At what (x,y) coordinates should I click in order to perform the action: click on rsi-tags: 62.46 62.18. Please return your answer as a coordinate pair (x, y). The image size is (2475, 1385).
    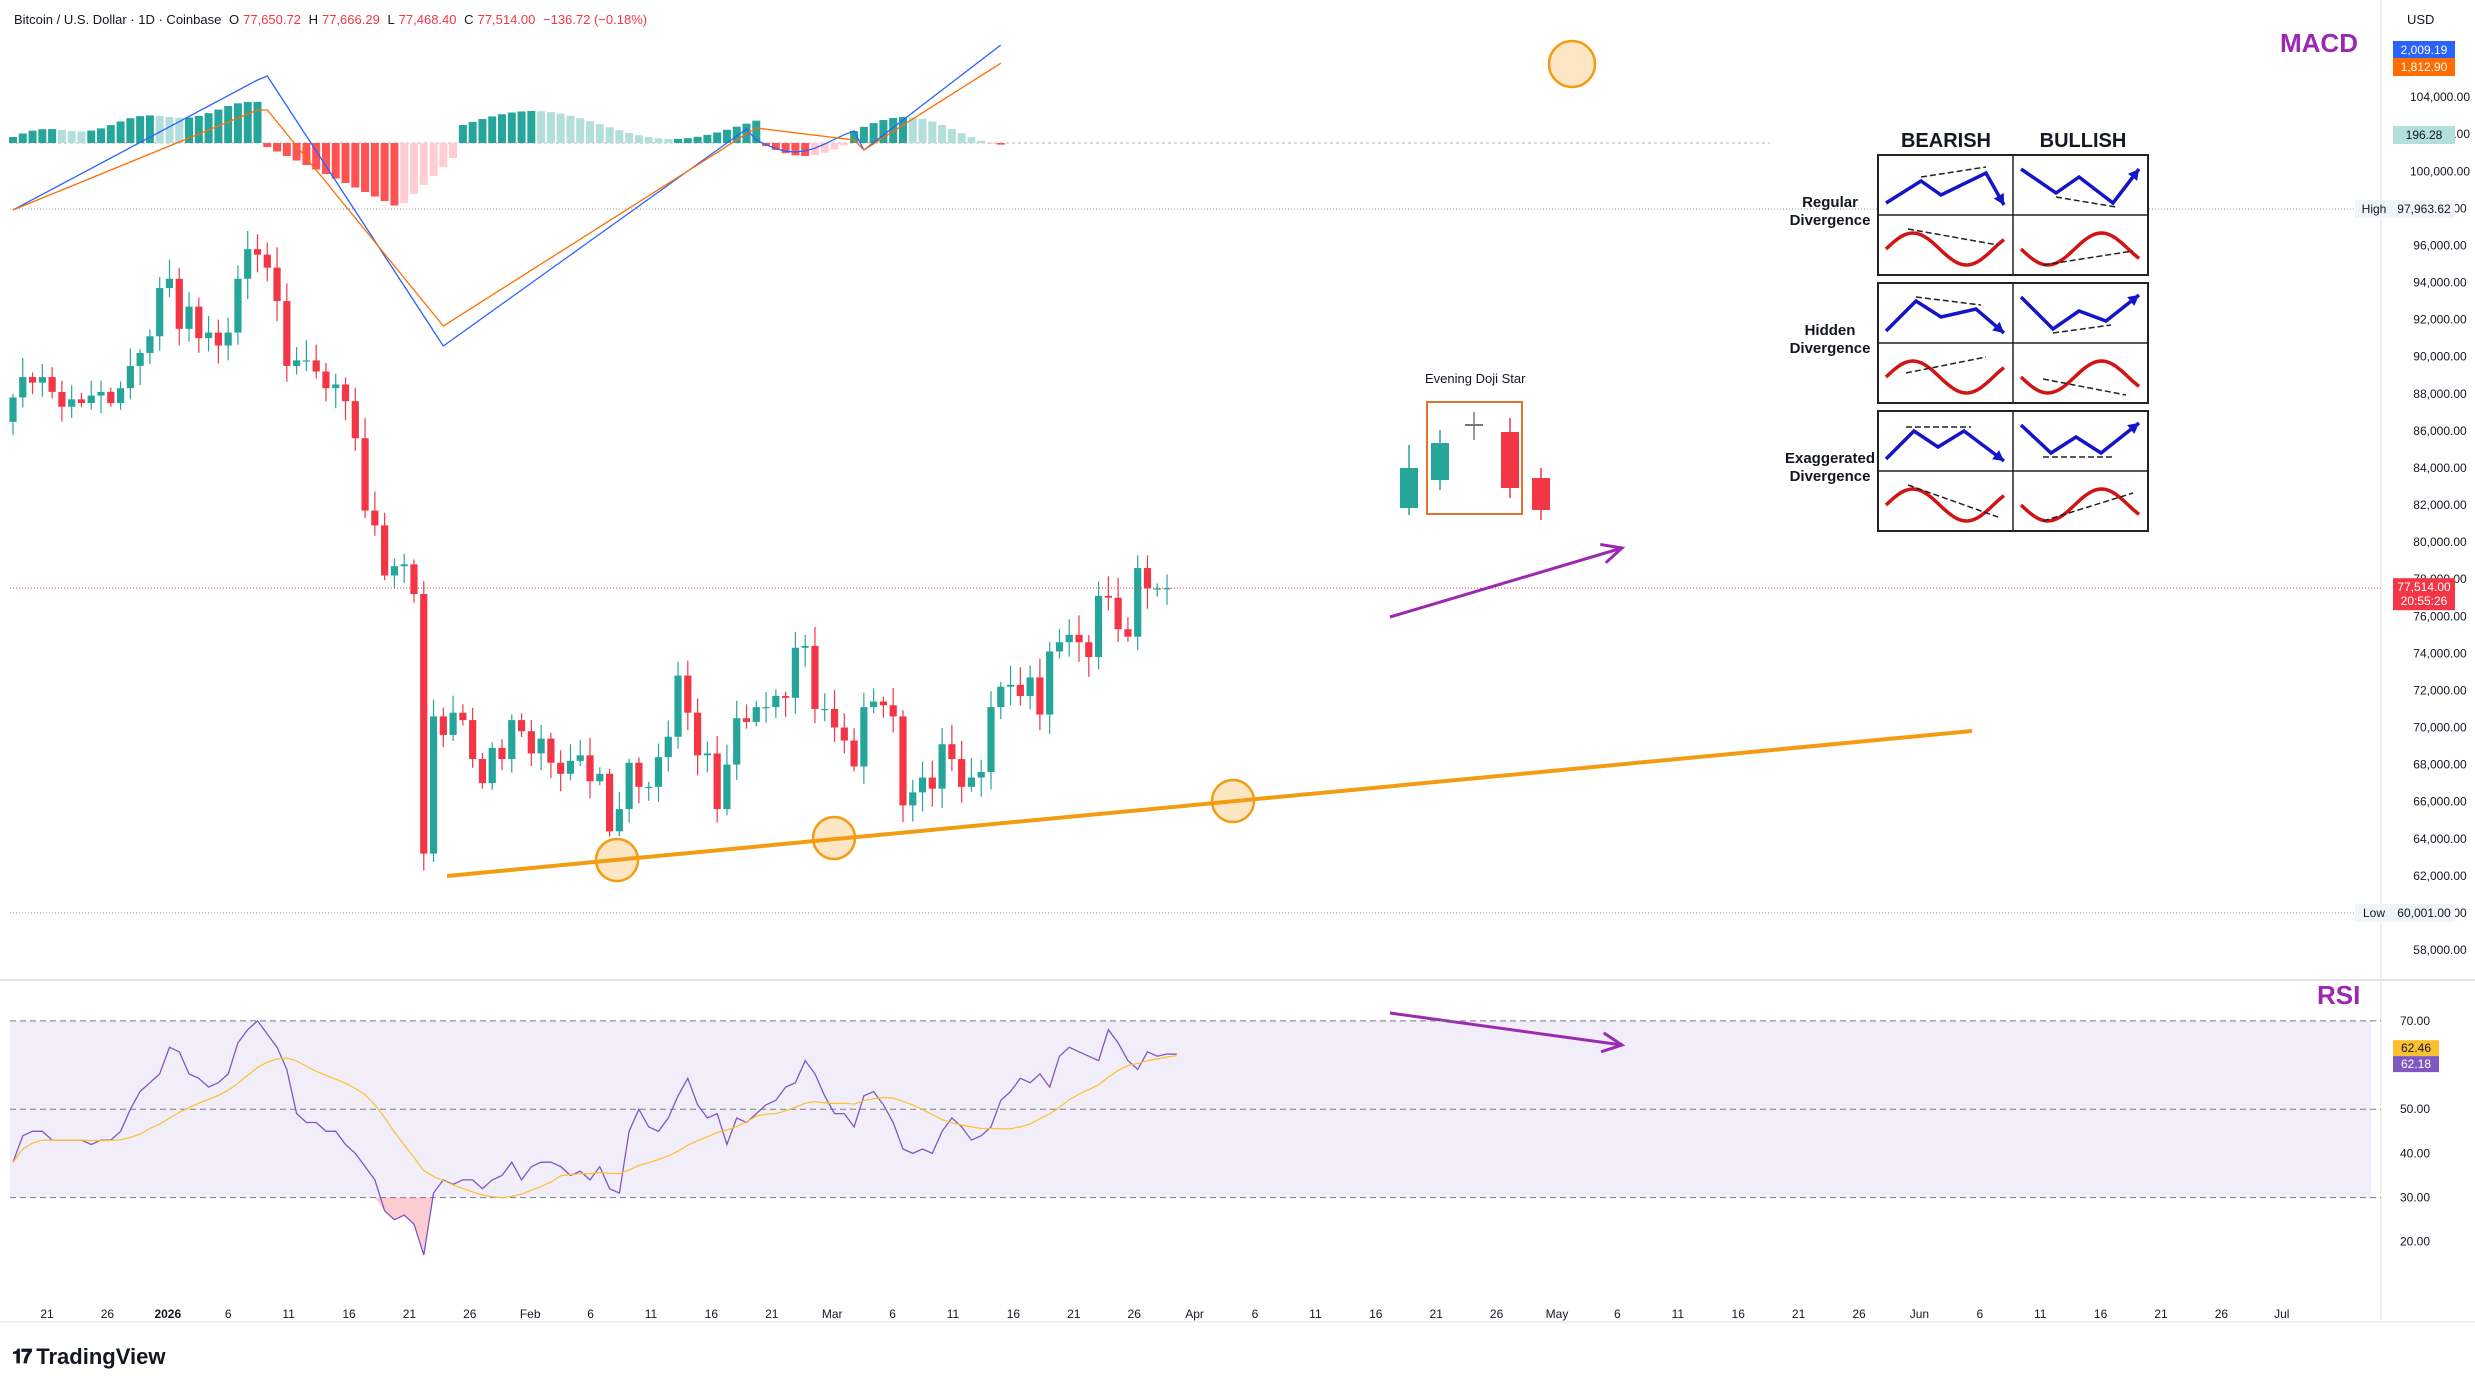
    Looking at the image, I should click on (2416, 1056).